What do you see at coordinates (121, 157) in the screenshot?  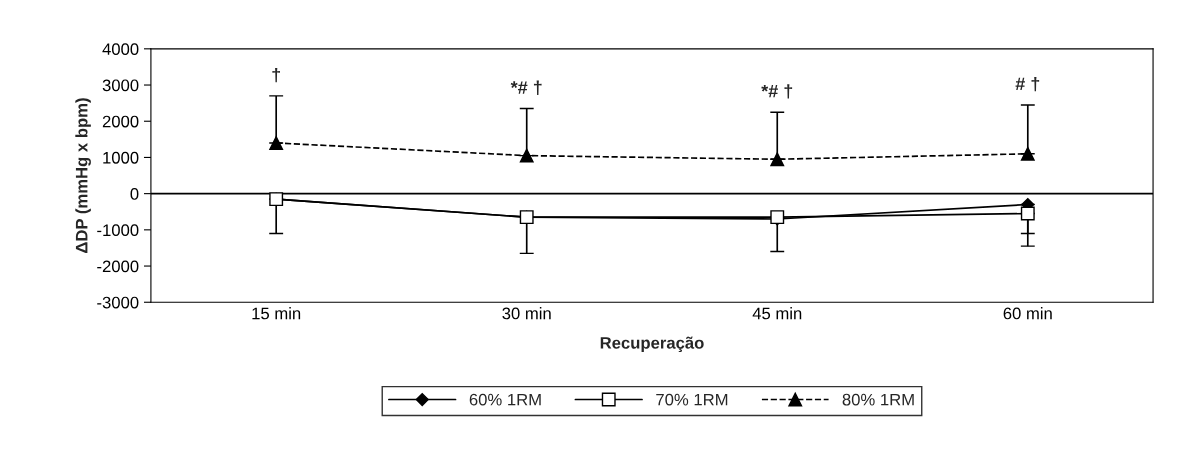 I see `y-tick-label: 1000` at bounding box center [121, 157].